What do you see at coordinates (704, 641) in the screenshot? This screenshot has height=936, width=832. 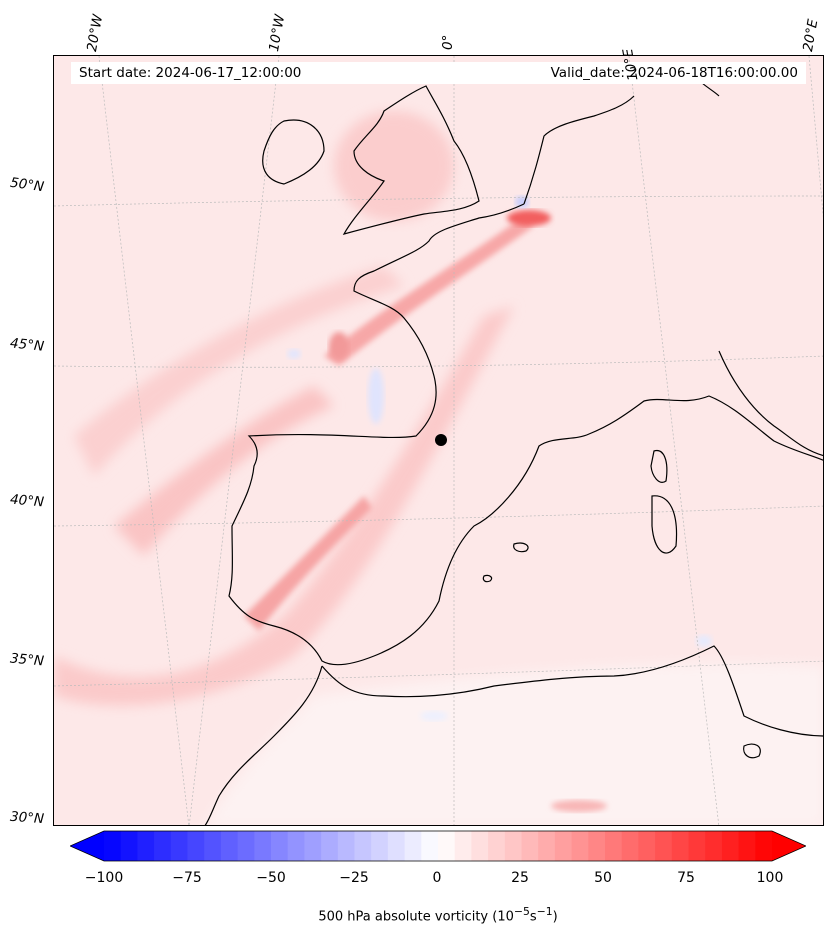 I see `vorticity-min-tunisia` at bounding box center [704, 641].